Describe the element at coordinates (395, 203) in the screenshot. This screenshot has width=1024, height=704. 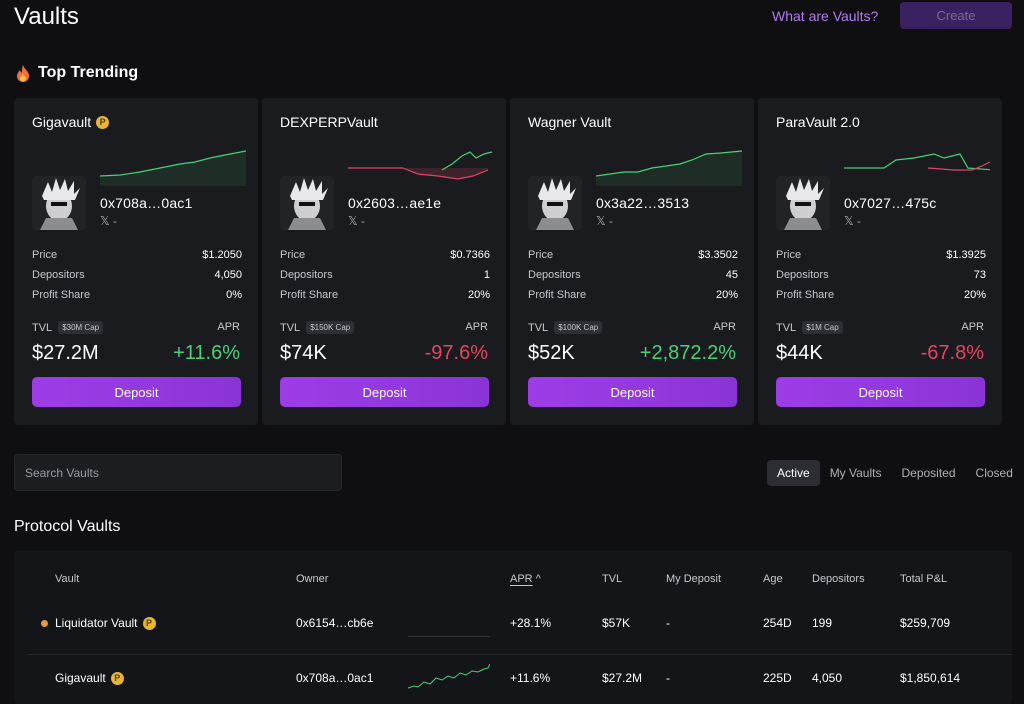
I see `owner-address: 0x2603…ae1e` at that location.